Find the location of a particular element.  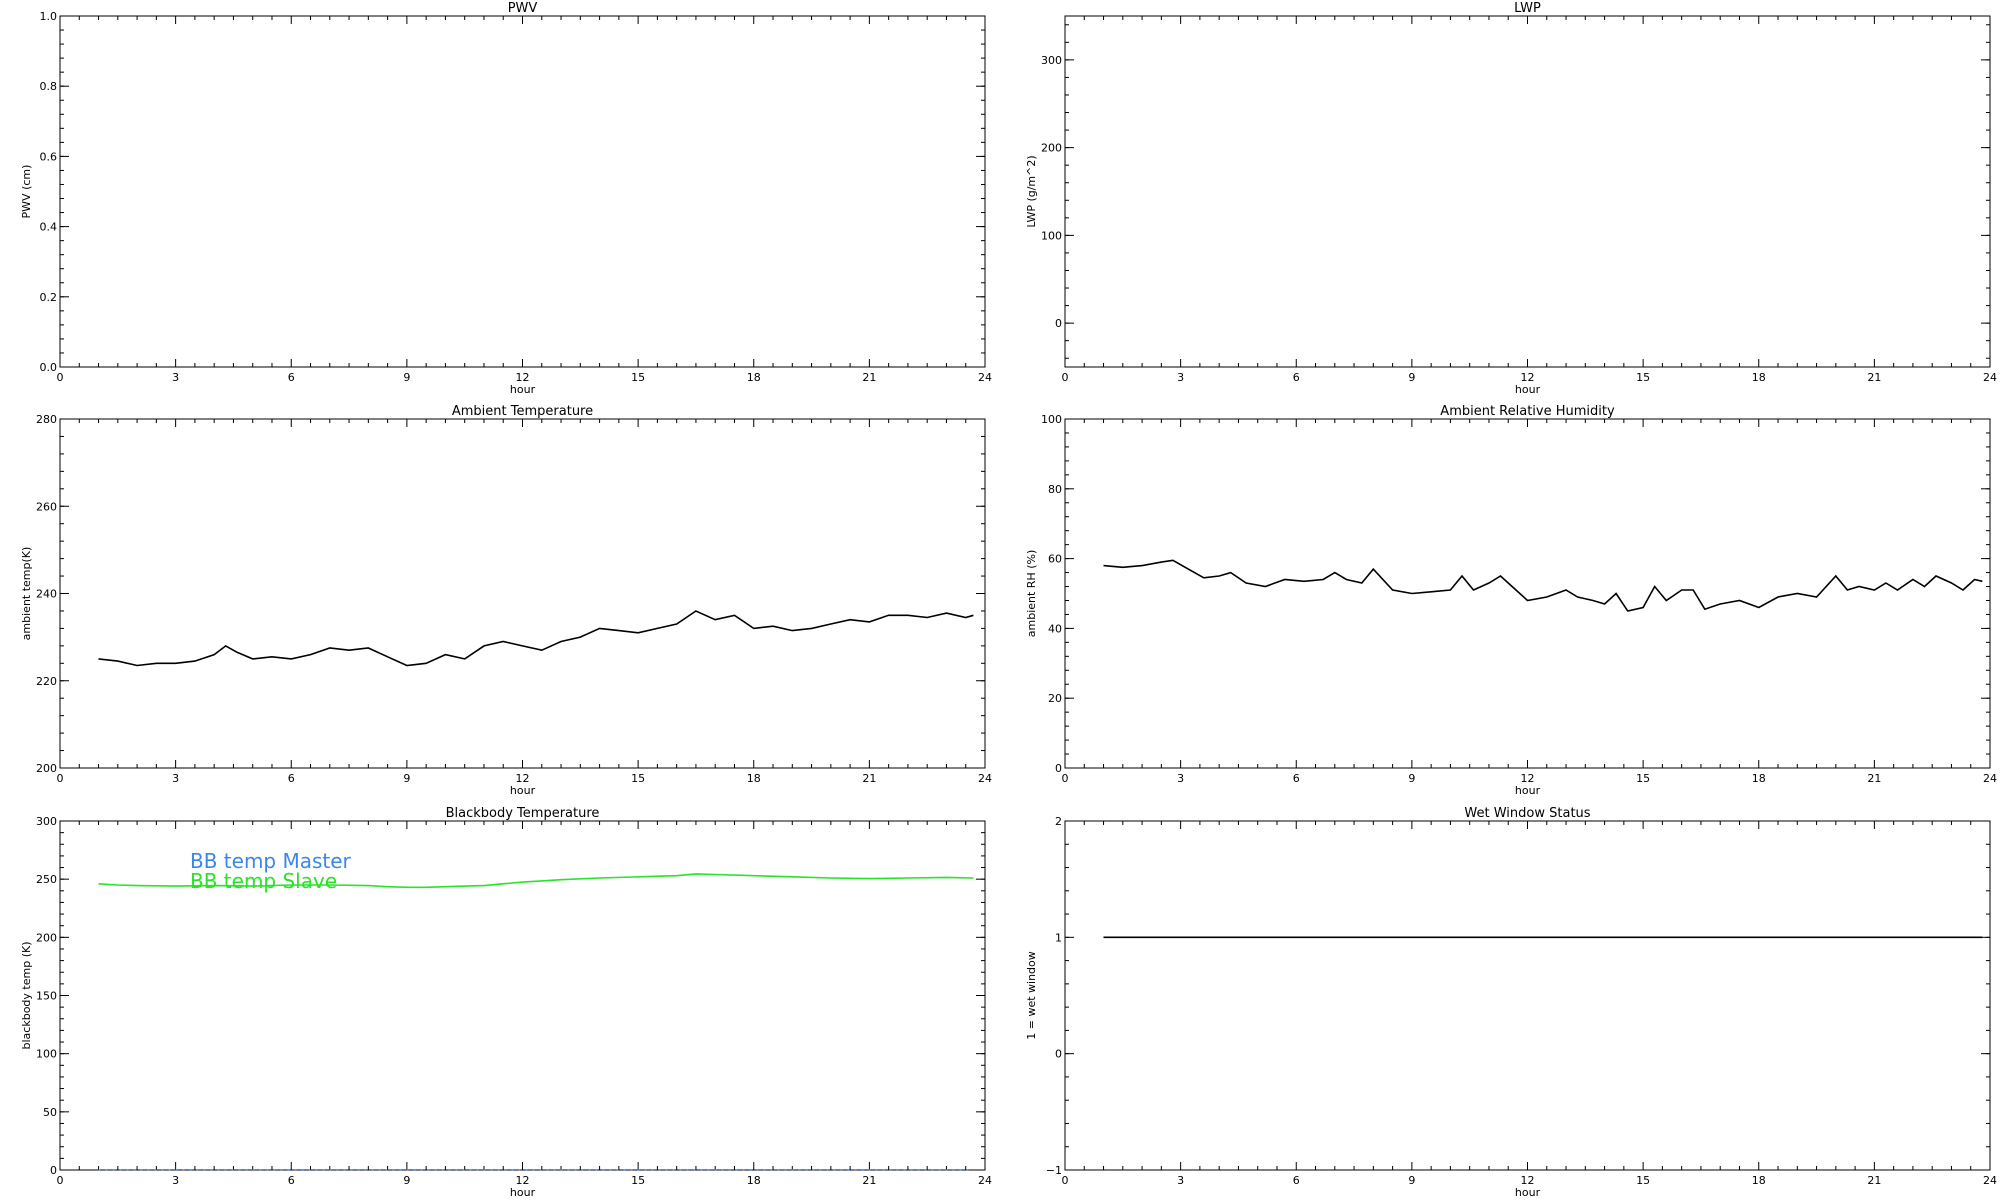

y-tick-label: 240 is located at coordinates (46, 594).